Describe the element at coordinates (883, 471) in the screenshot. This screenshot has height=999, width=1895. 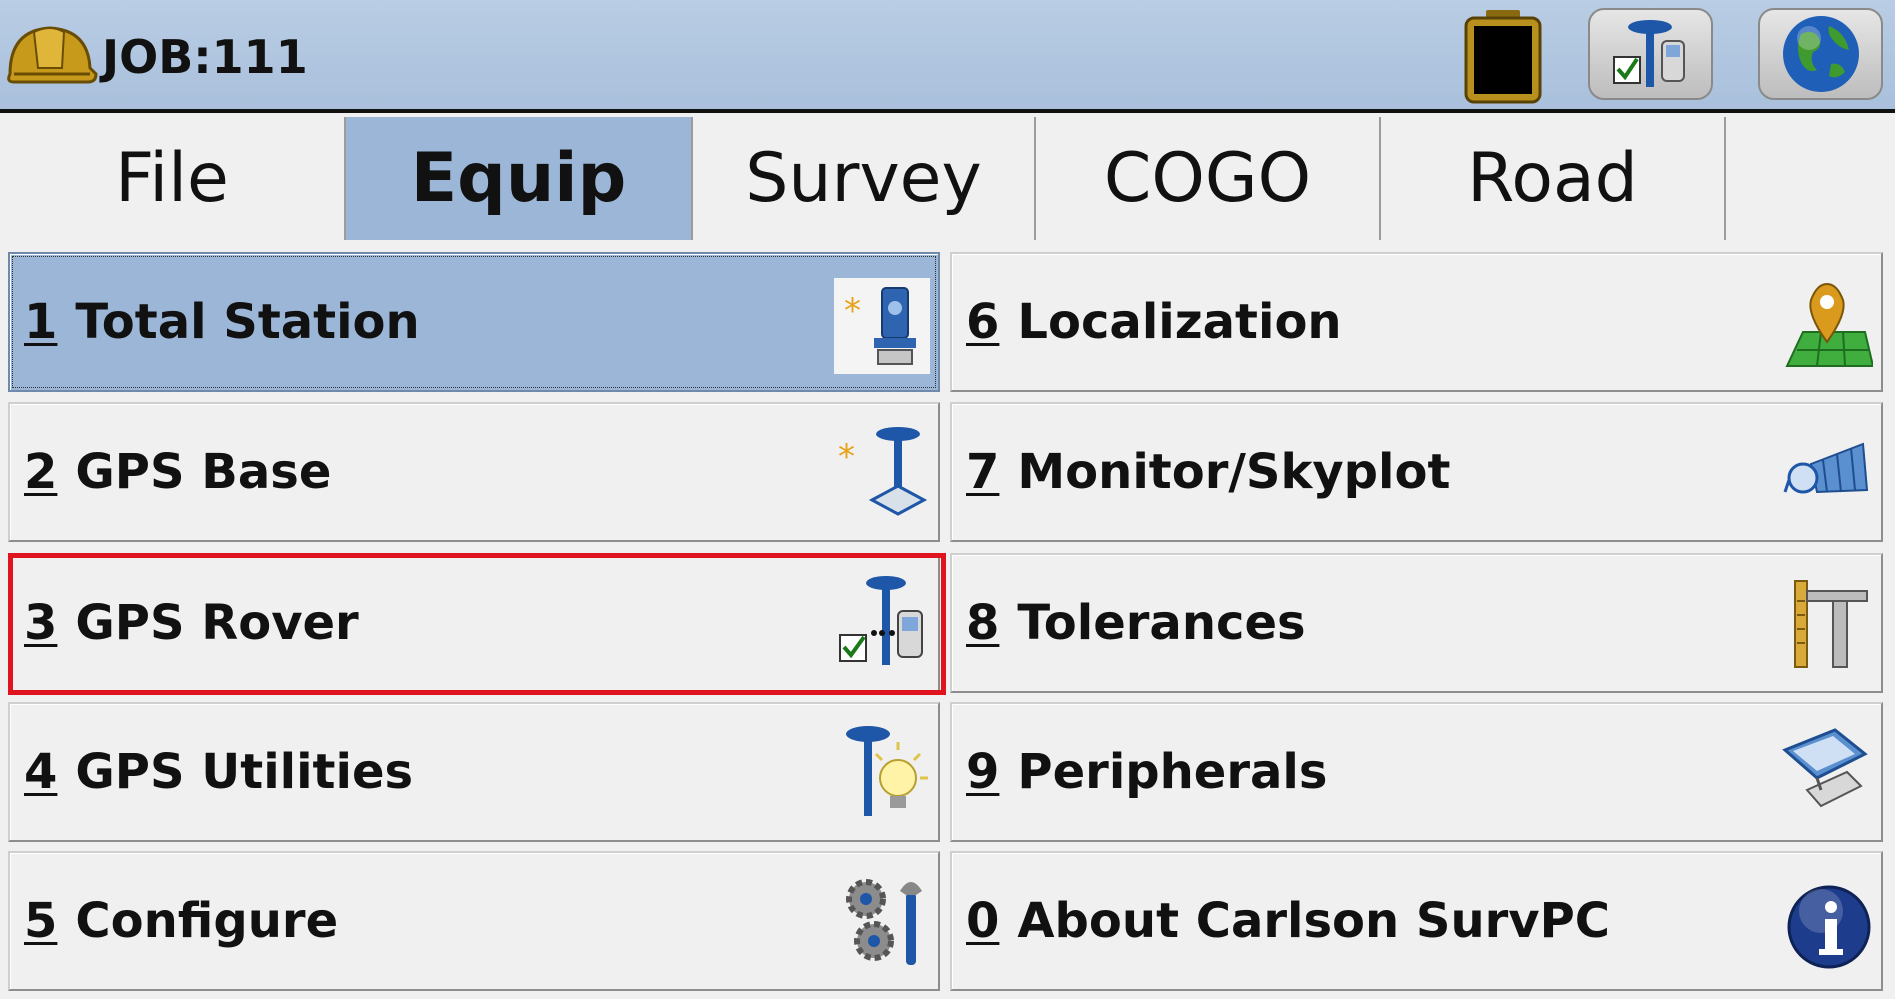
I see `gps-base-icon: *` at that location.